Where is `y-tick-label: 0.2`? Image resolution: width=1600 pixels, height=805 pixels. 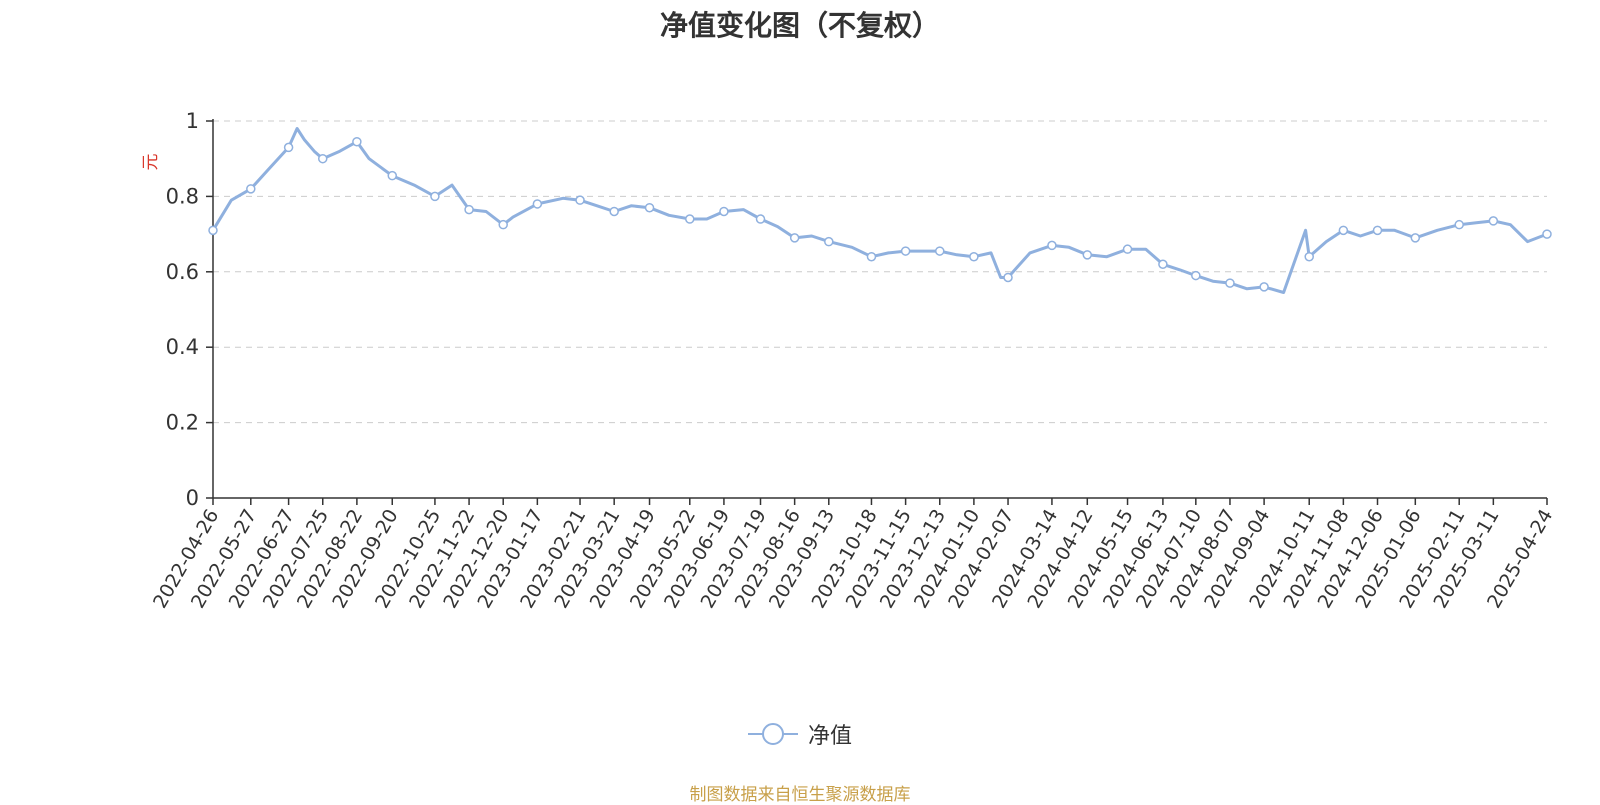 y-tick-label: 0.2 is located at coordinates (182, 423).